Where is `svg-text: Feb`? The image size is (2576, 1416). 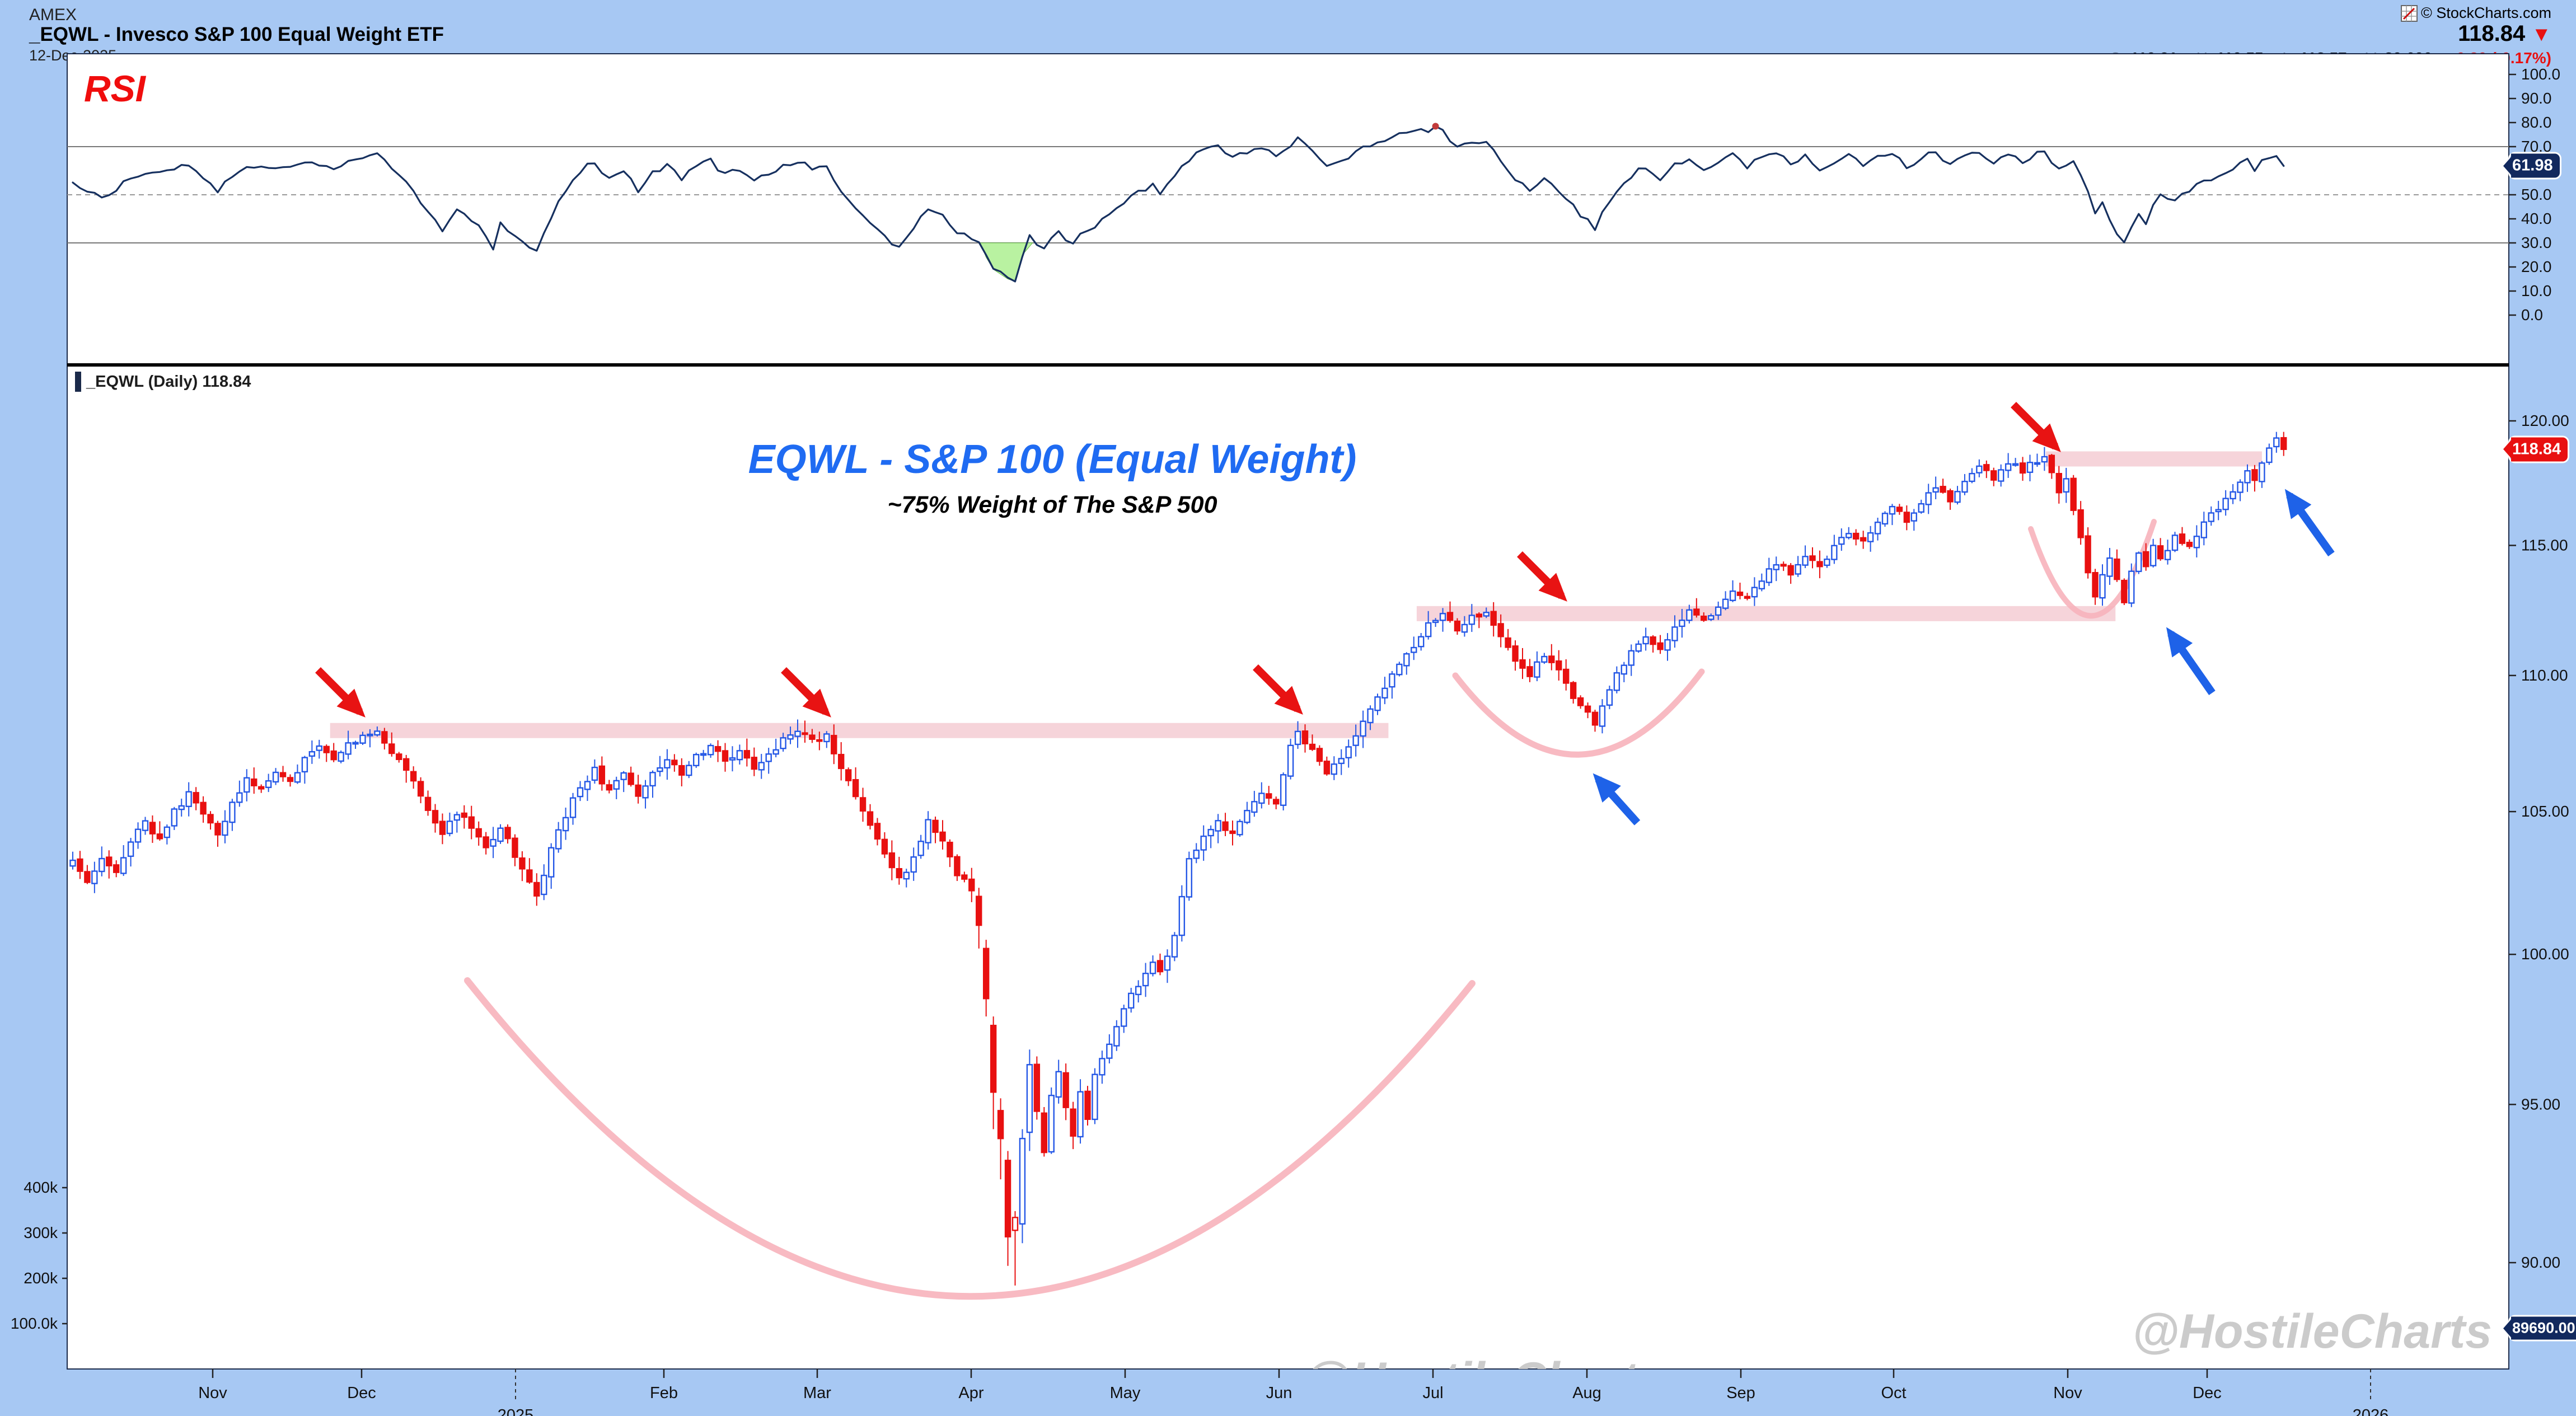 svg-text: Feb is located at coordinates (664, 1393).